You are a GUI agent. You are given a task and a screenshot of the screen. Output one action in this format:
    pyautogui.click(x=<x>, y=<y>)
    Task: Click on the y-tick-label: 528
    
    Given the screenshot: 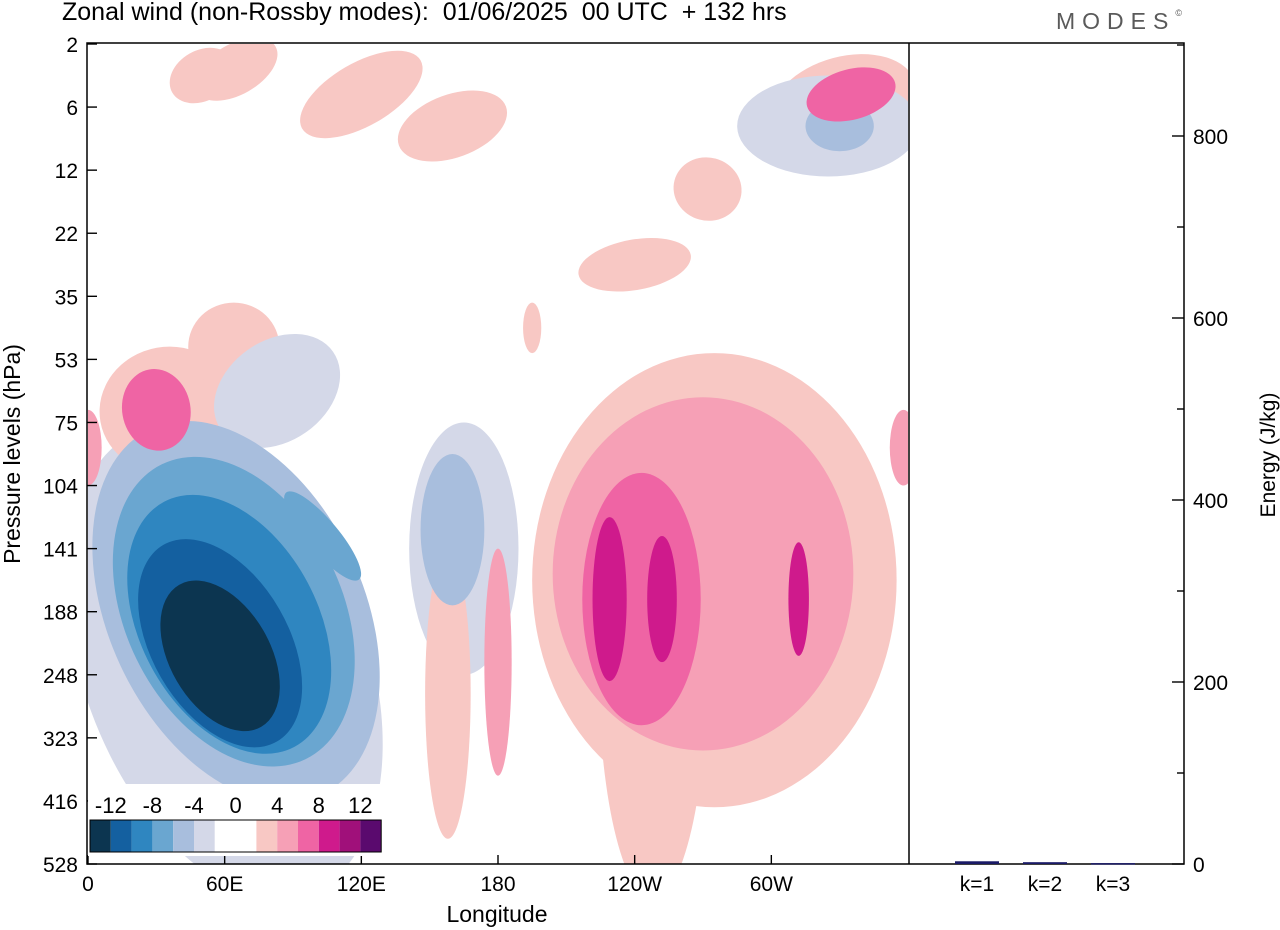 What is the action you would take?
    pyautogui.click(x=60, y=865)
    